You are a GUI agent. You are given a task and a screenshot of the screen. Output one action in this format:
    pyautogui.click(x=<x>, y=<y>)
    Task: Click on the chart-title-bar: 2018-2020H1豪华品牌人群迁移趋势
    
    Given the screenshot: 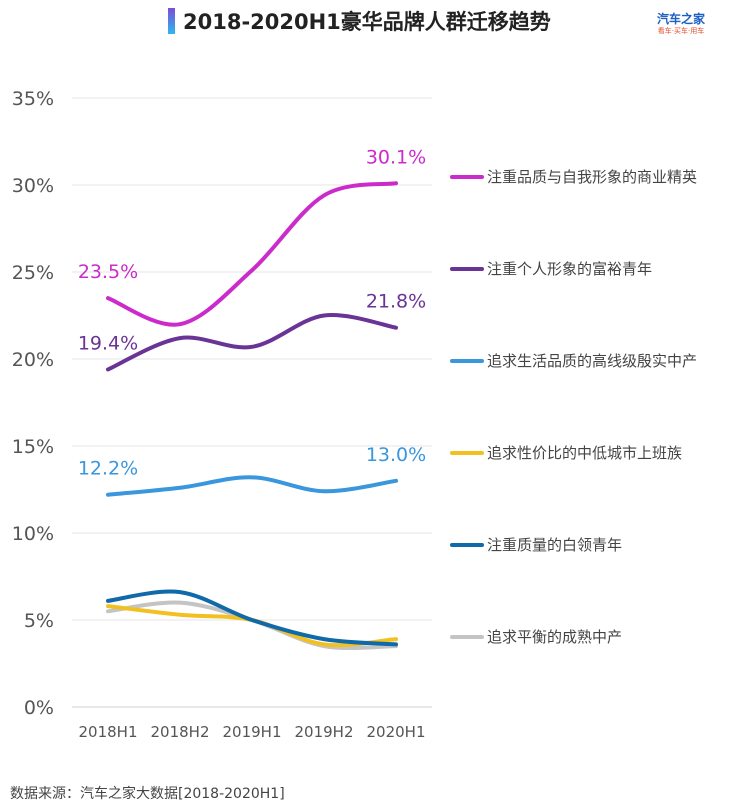 What is the action you would take?
    pyautogui.click(x=359, y=21)
    